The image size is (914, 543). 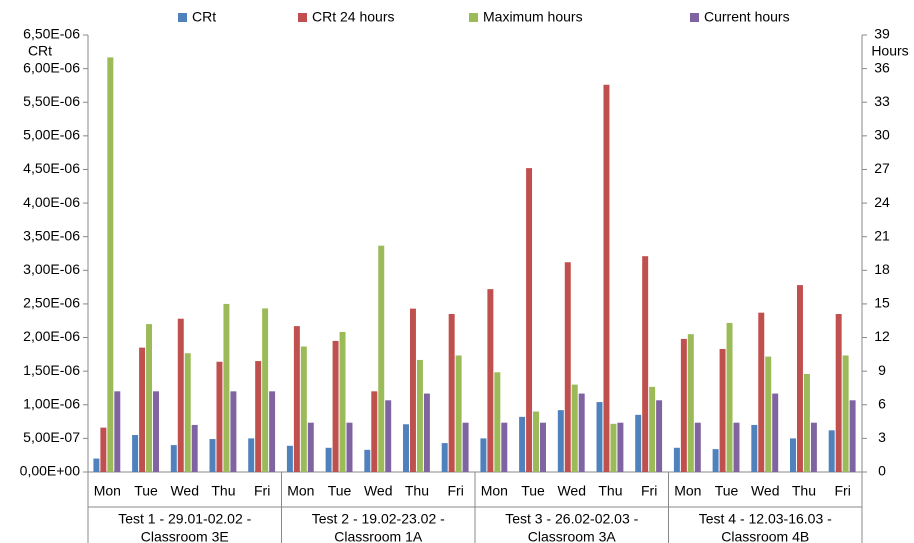 What do you see at coordinates (882, 235) in the screenshot?
I see `y2-tick-label: 21` at bounding box center [882, 235].